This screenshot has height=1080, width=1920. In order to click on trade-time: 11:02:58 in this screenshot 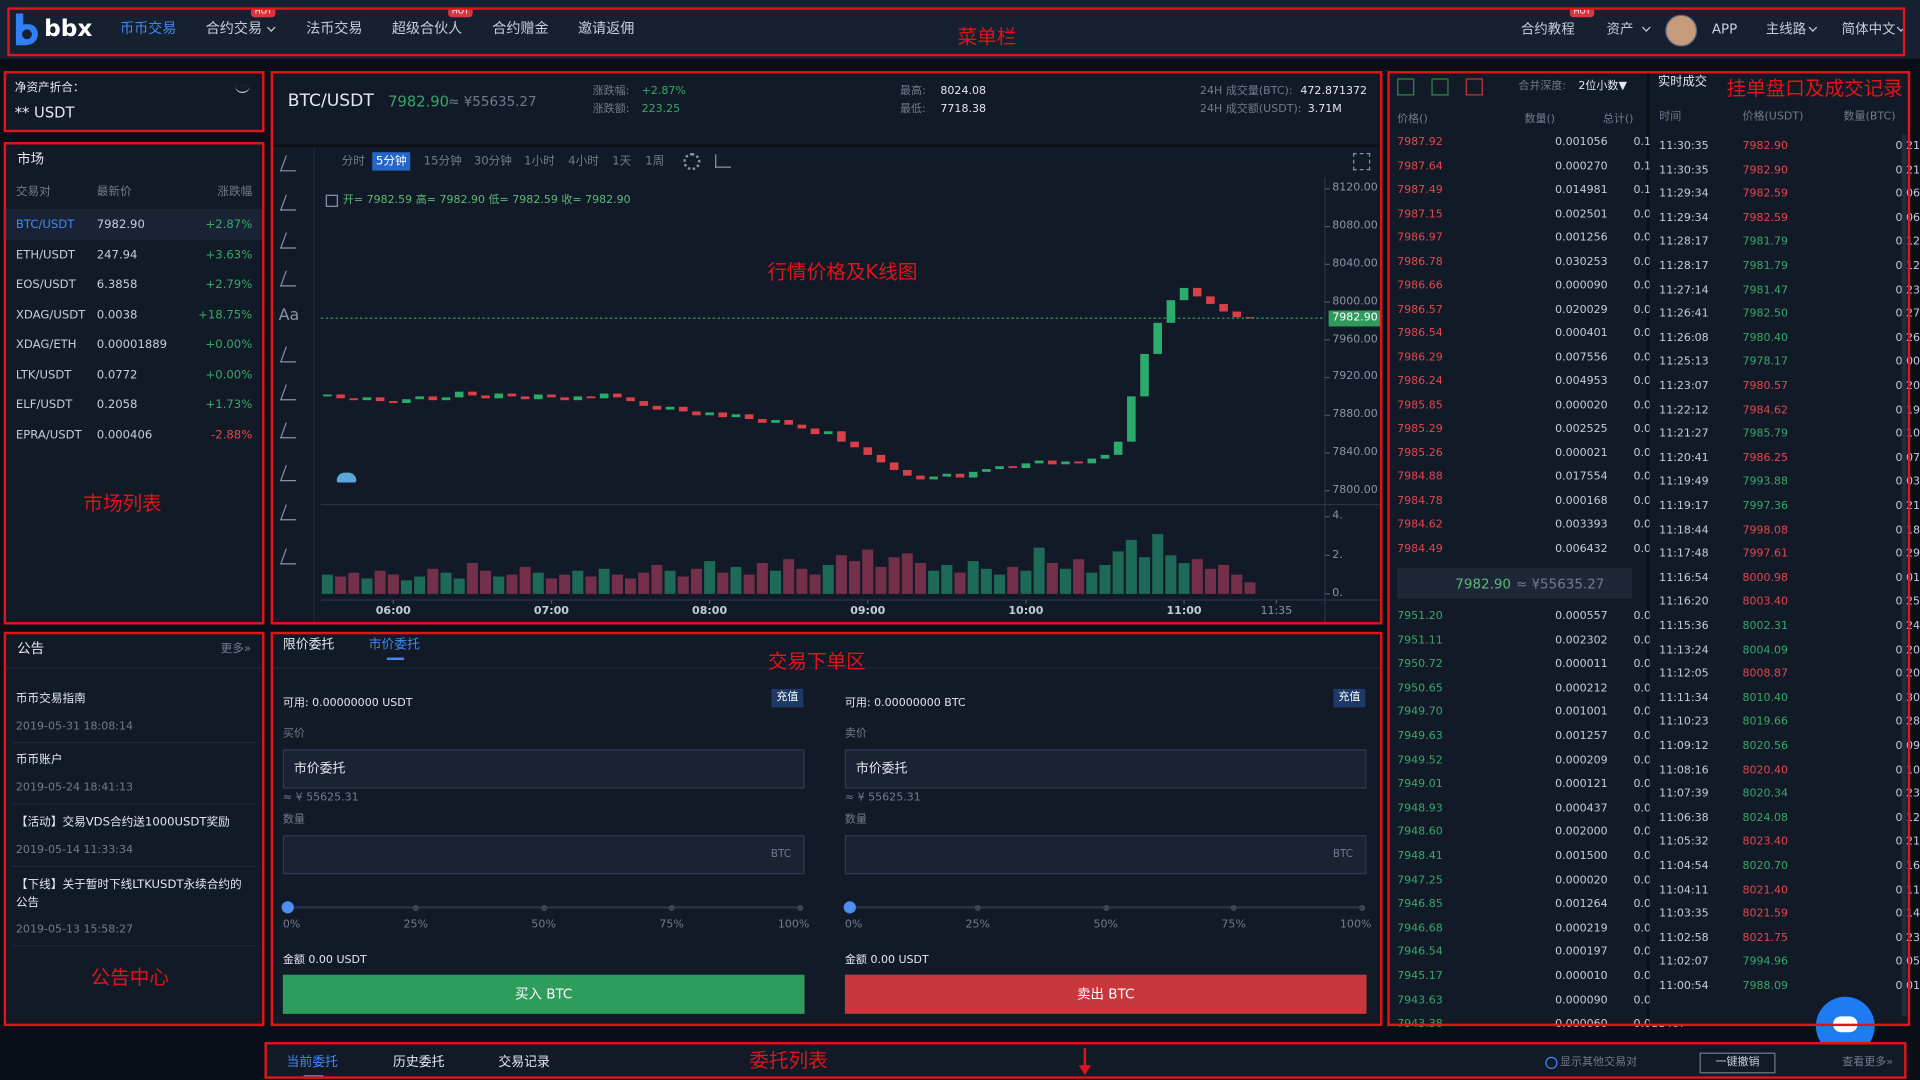, I will do `click(1684, 938)`.